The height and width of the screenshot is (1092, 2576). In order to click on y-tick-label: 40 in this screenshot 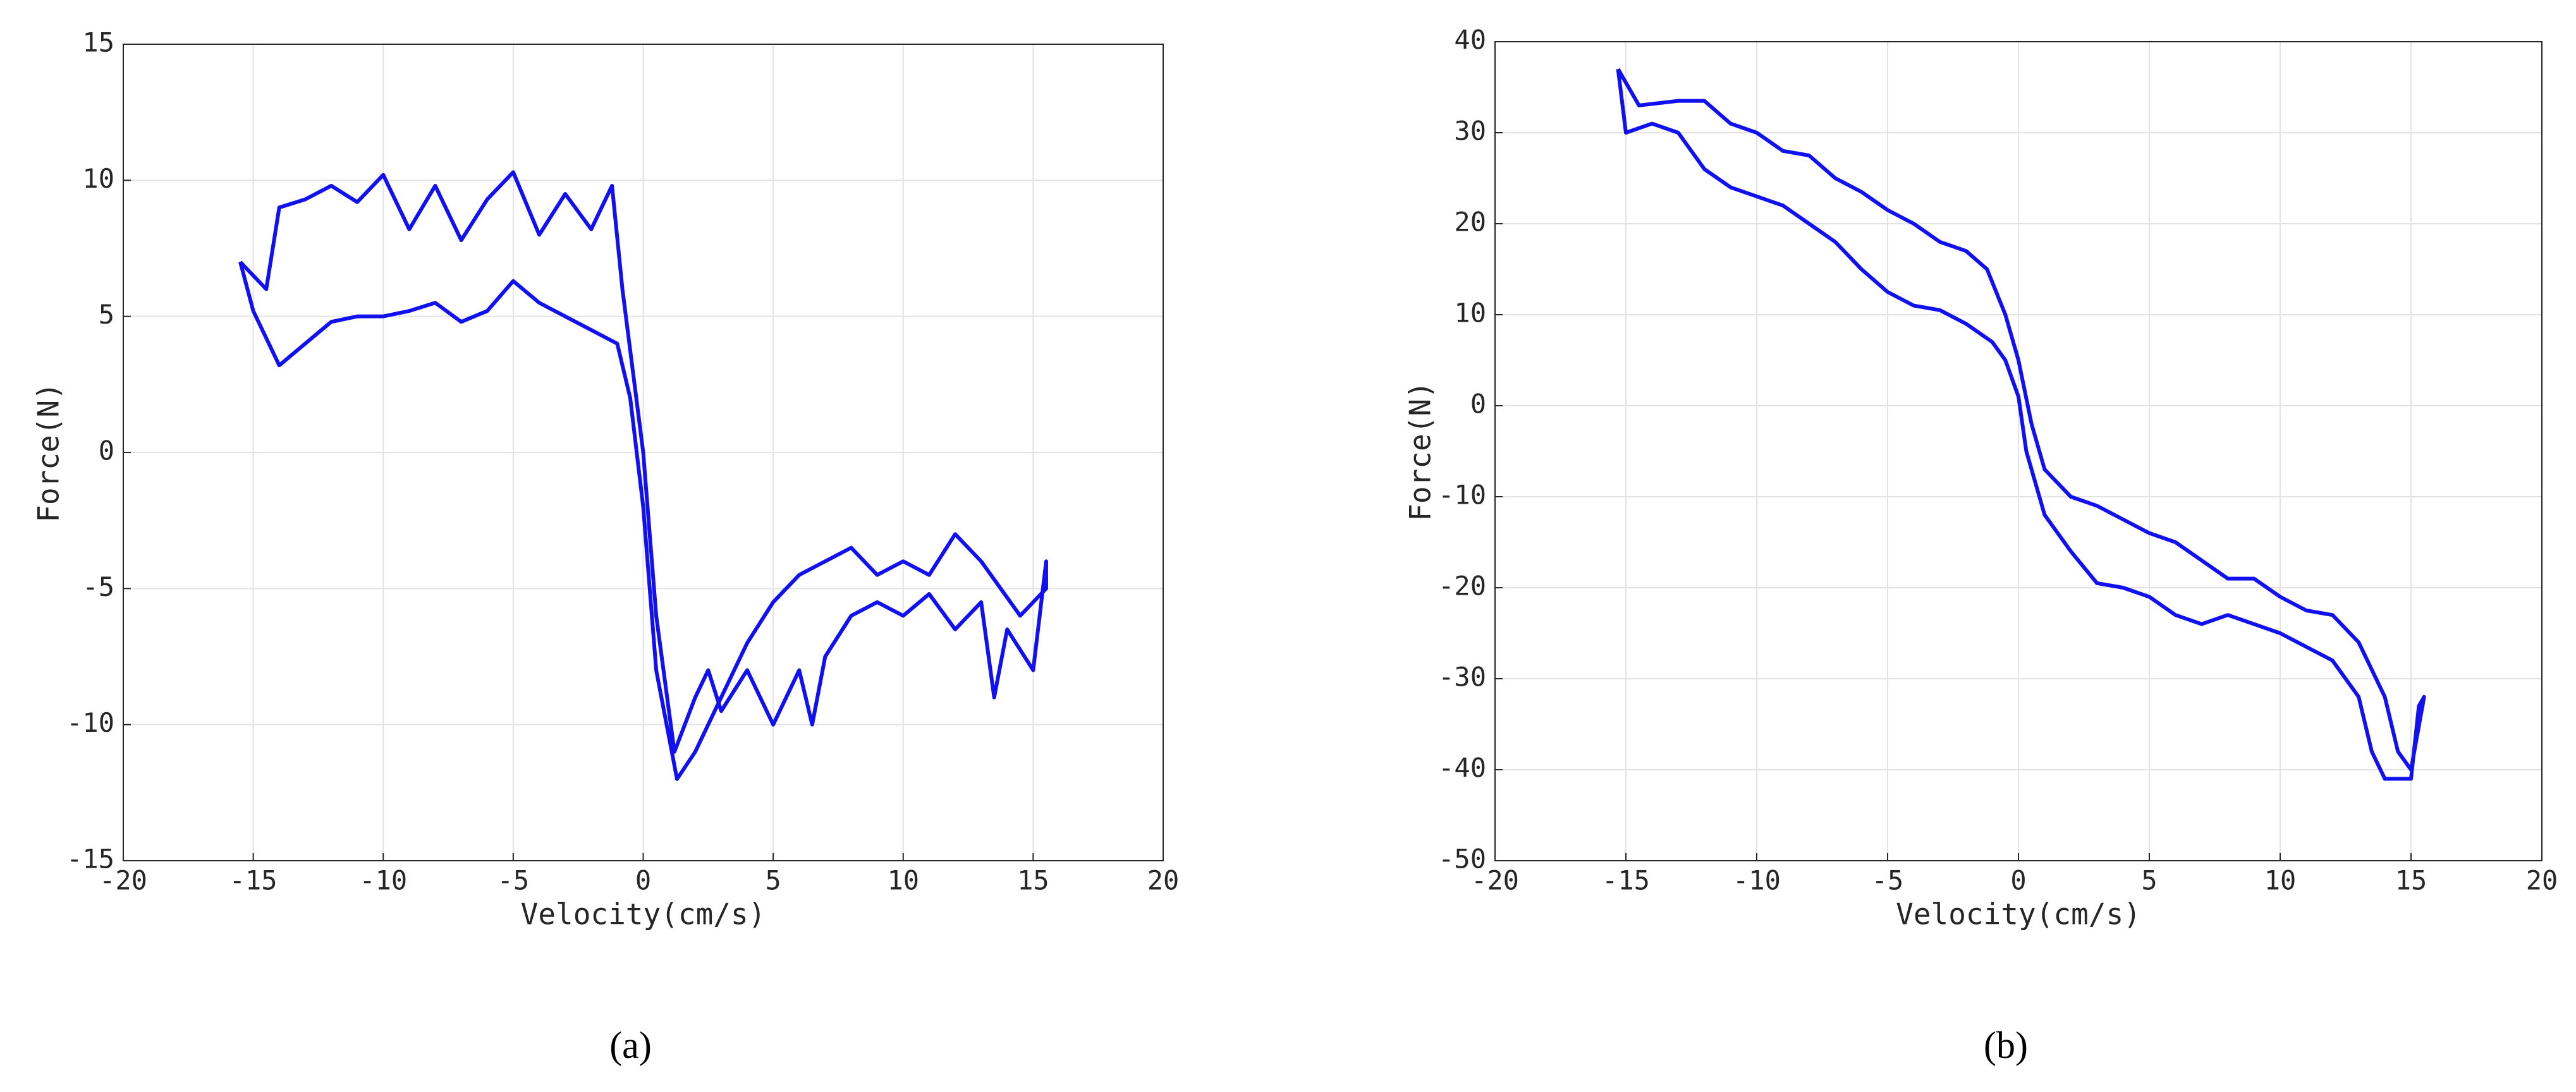, I will do `click(1470, 40)`.